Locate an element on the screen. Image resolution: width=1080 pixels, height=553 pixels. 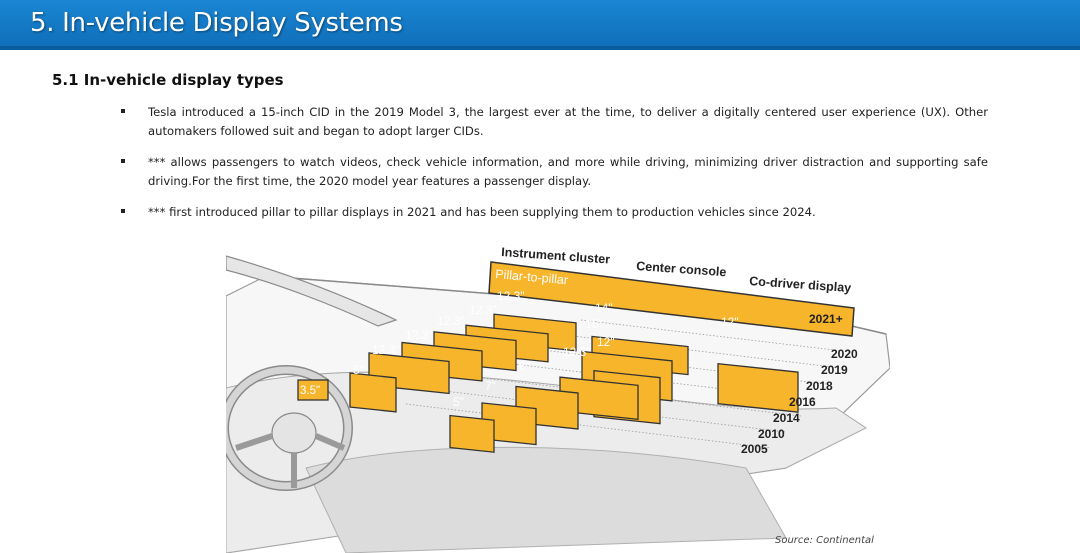
header-bar: 5. In-vehicle Display Systems is located at coordinates (540, 25).